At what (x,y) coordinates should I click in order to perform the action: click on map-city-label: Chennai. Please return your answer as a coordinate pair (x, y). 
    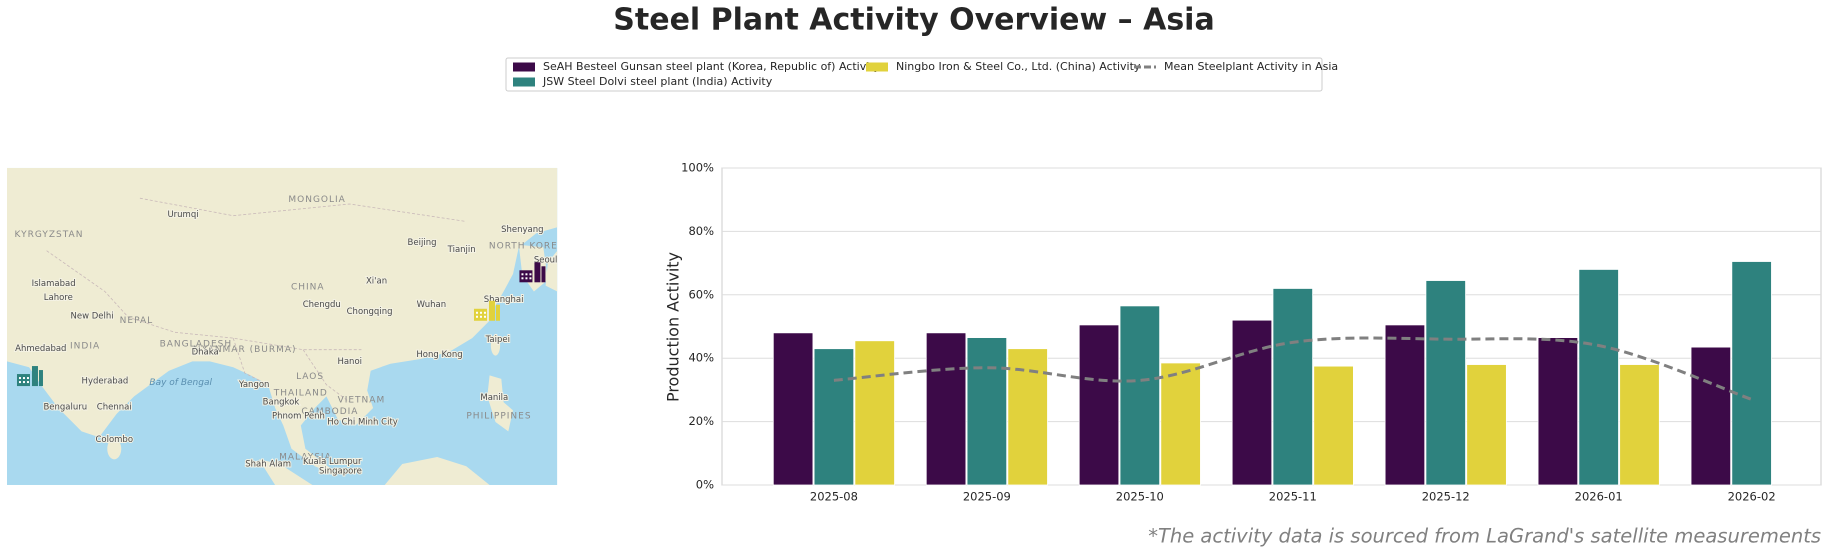
    Looking at the image, I should click on (114, 407).